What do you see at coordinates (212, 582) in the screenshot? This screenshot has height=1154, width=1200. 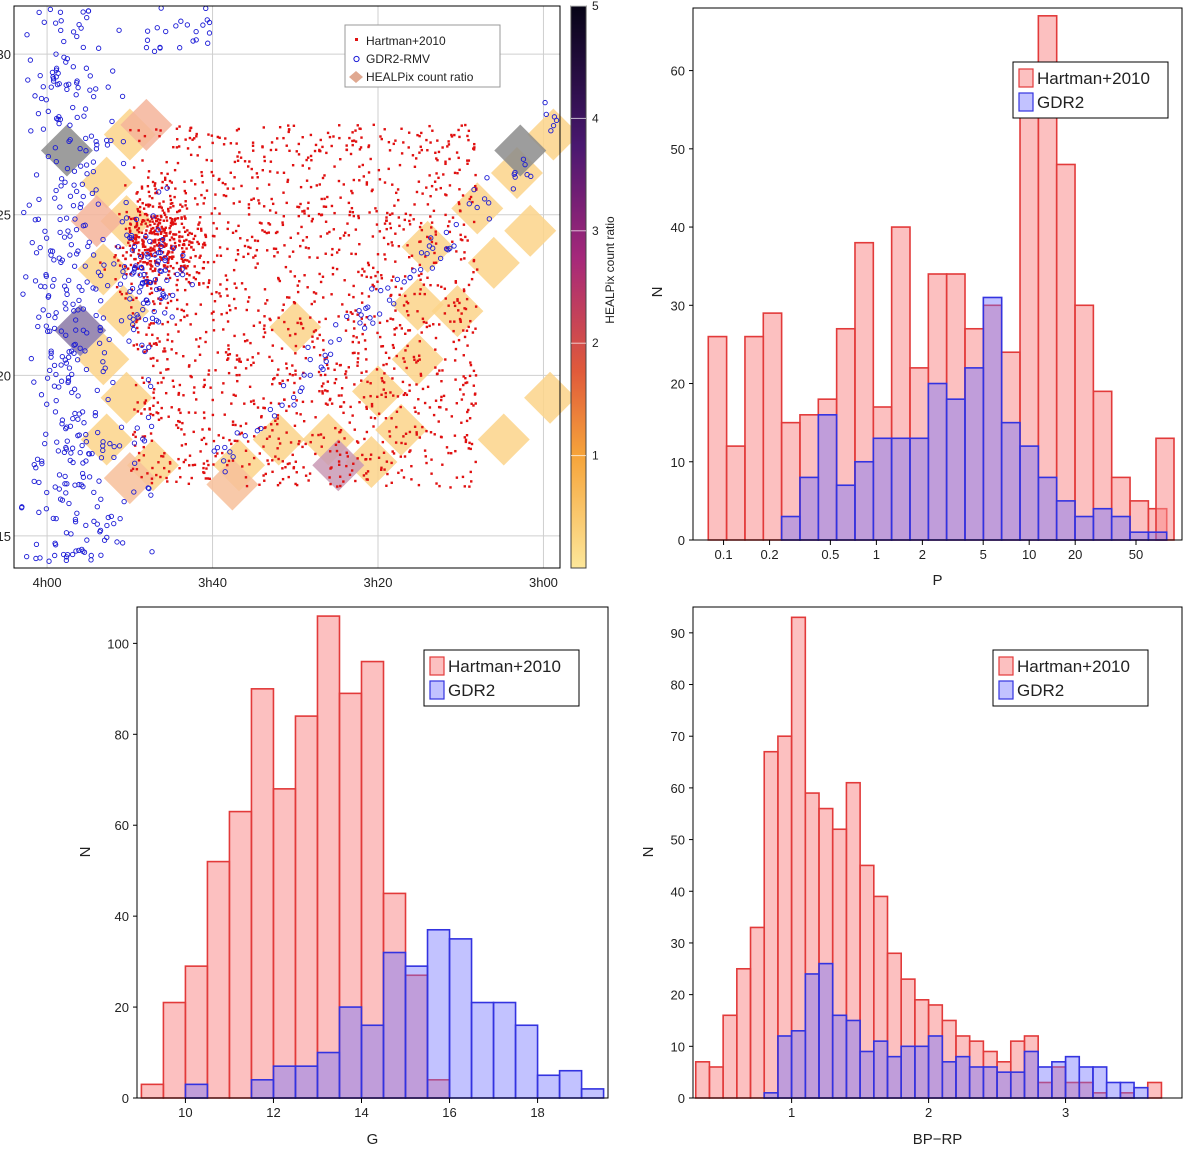 I see `sky-xtick-label-1: 3h40` at bounding box center [212, 582].